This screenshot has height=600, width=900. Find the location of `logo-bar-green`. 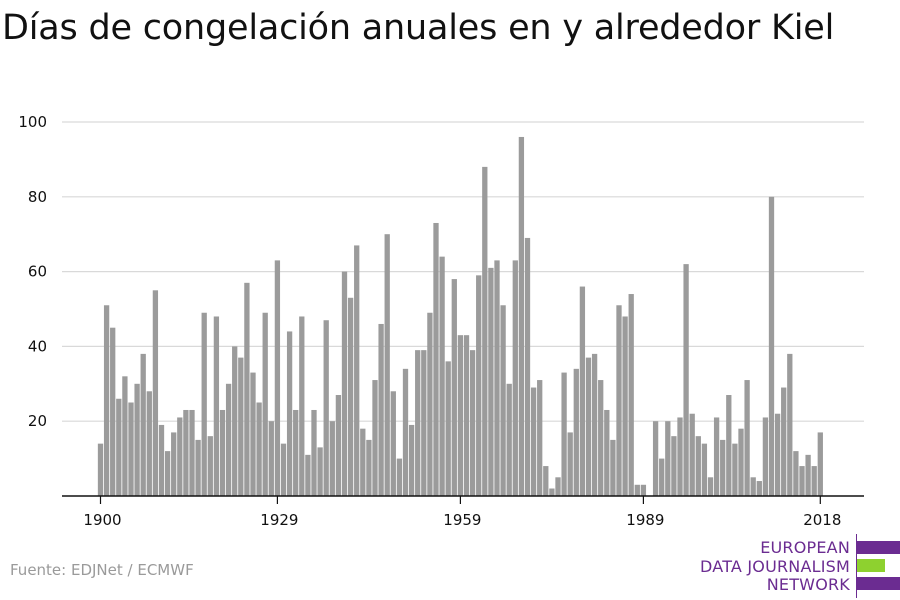

logo-bar-green is located at coordinates (871, 565).